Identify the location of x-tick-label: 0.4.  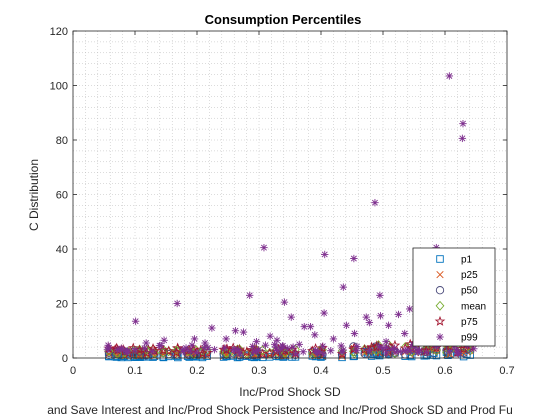
(320, 371).